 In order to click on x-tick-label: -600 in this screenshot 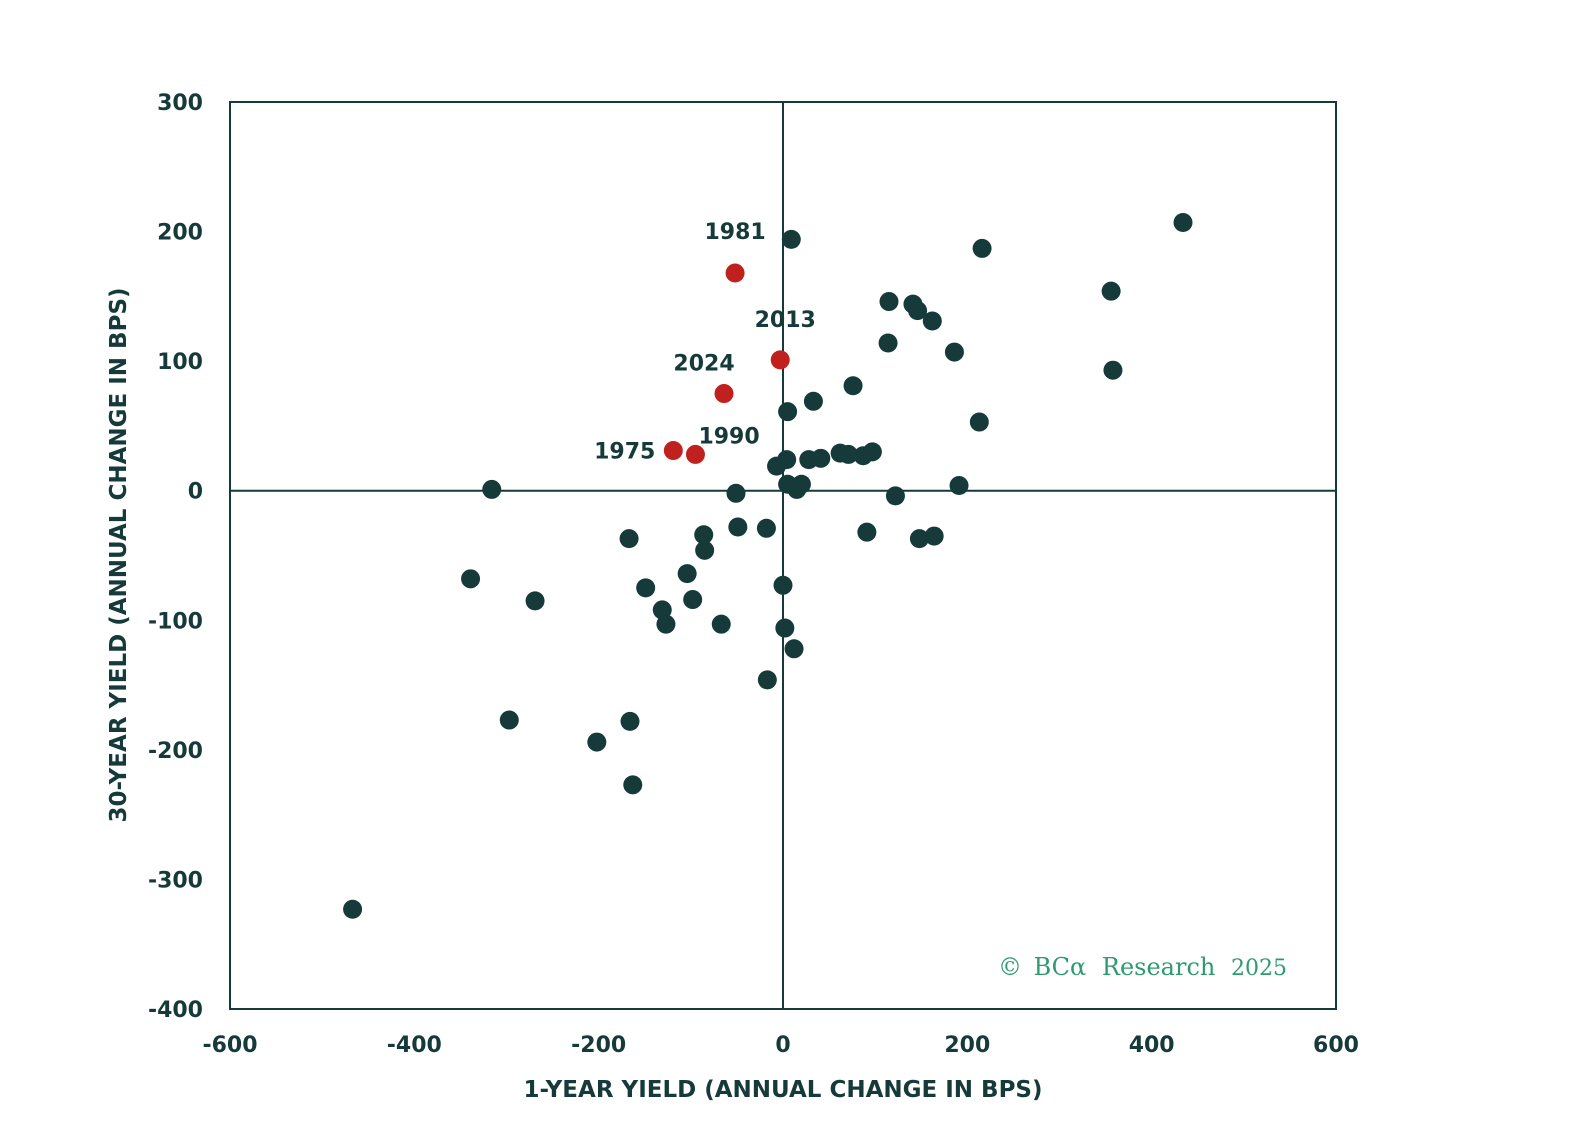, I will do `click(229, 1045)`.